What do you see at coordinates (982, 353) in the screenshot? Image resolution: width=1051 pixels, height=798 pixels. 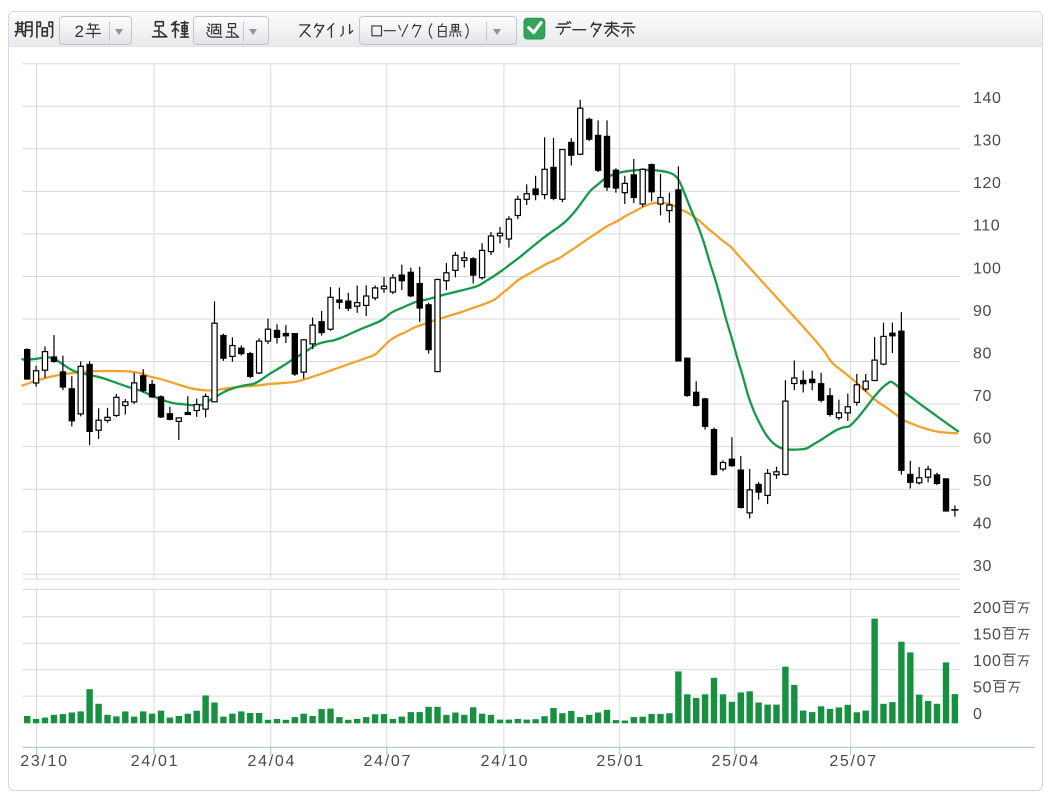 I see `svg-text: 80` at bounding box center [982, 353].